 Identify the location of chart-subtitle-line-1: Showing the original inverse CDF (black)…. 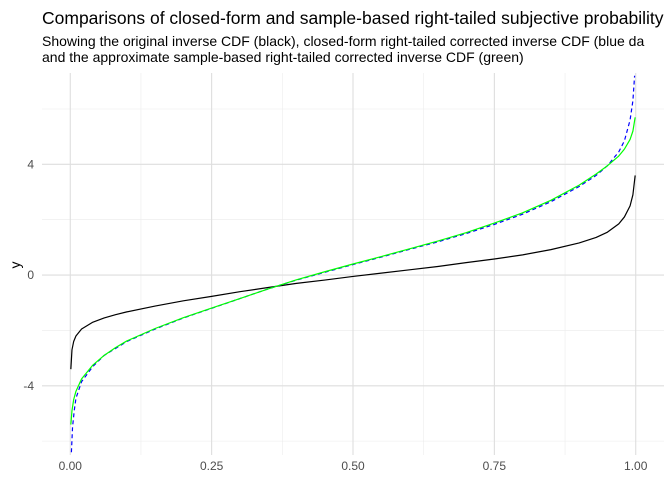
(343, 41).